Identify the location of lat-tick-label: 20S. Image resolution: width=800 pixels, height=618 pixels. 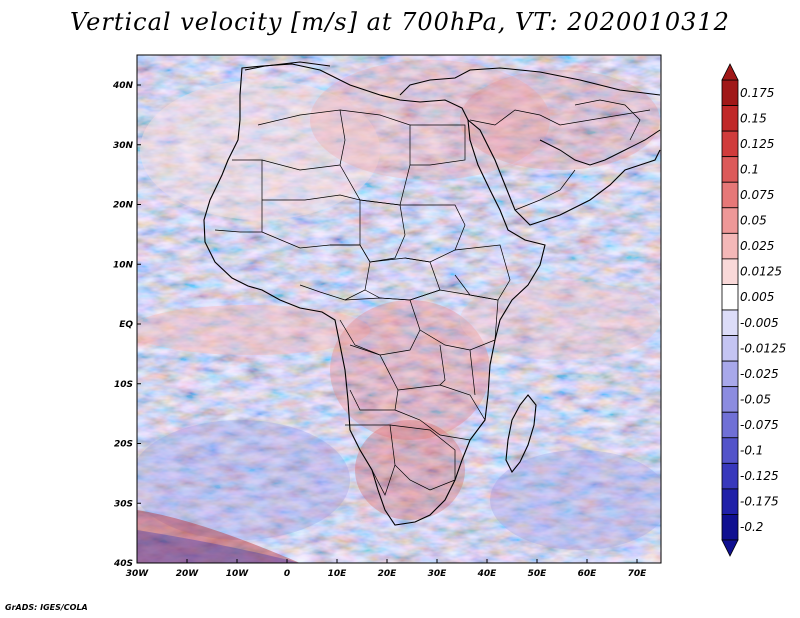
(123, 445).